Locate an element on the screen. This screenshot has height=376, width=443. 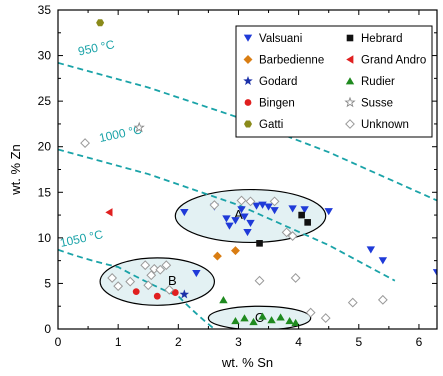
y-tick-label: 15 is located at coordinates (45, 192).